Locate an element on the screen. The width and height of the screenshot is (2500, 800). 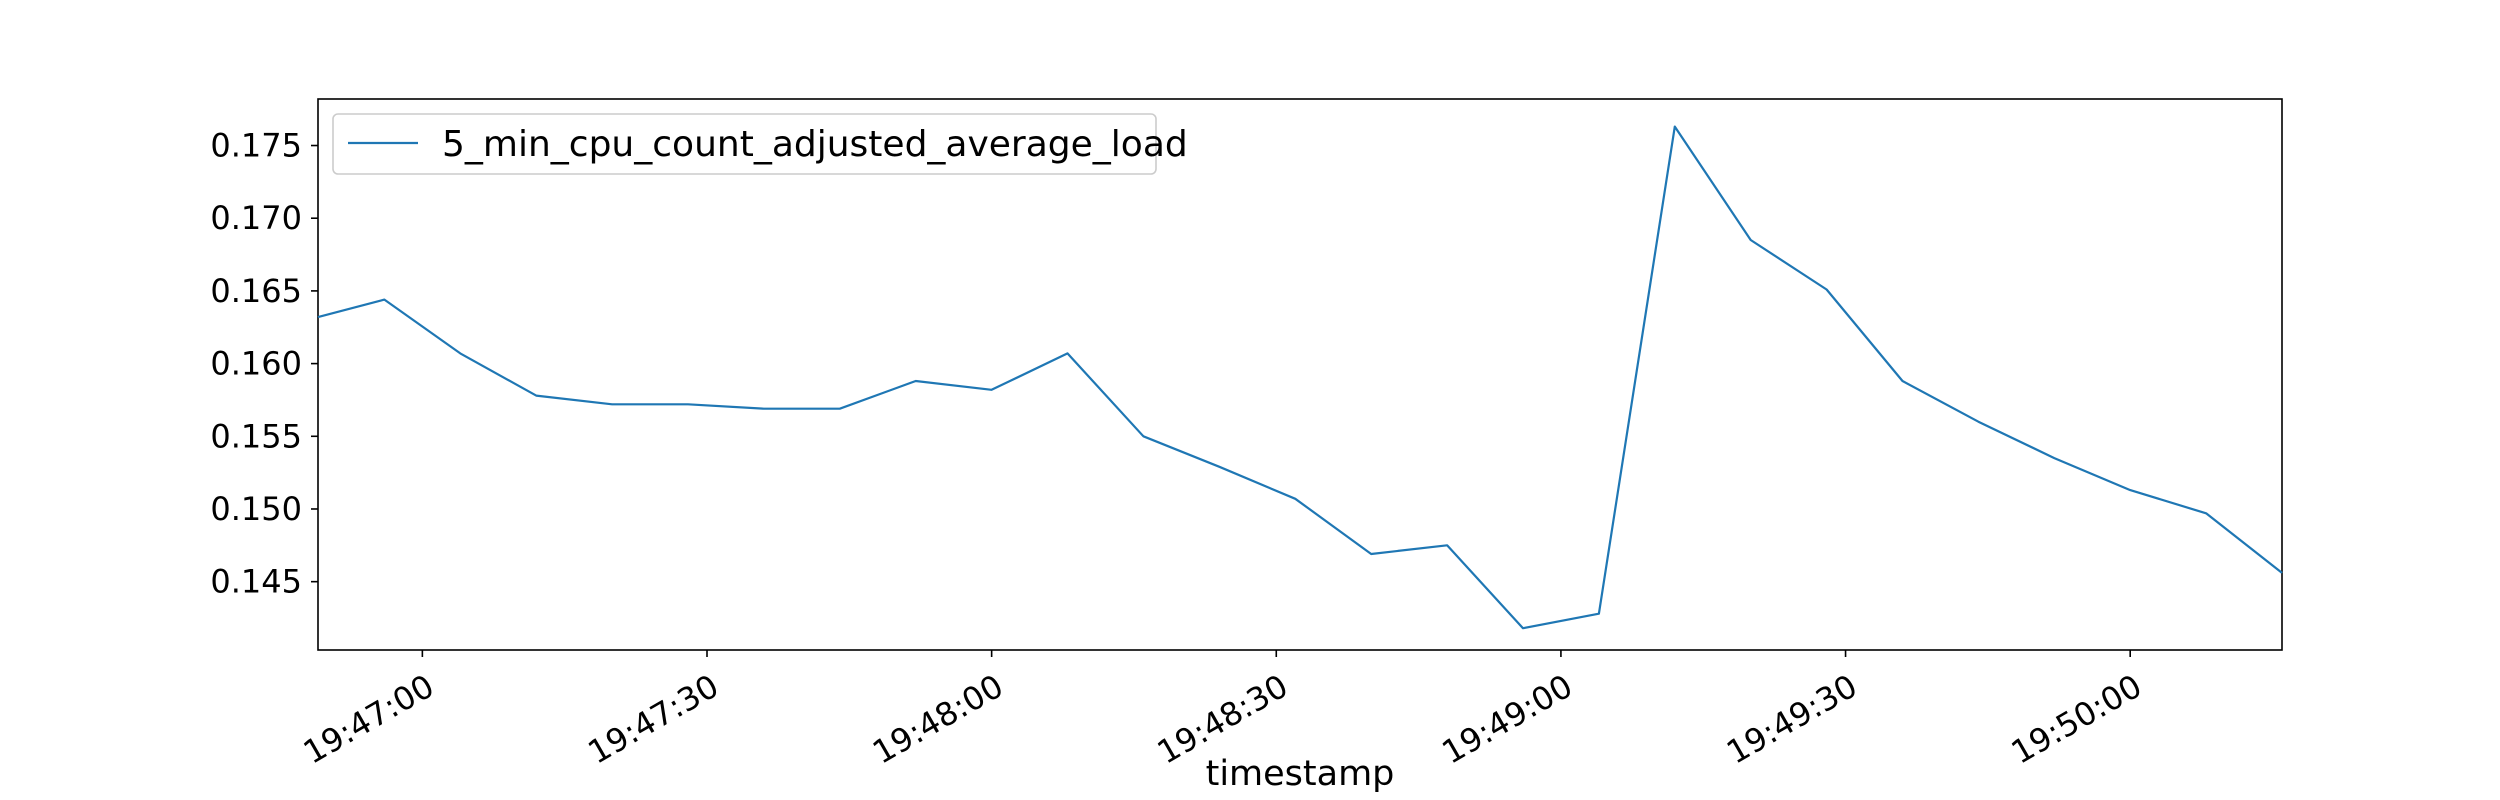
legend-entry-label: 5_min_cpu_count_adjusted_average_load is located at coordinates (815, 144).